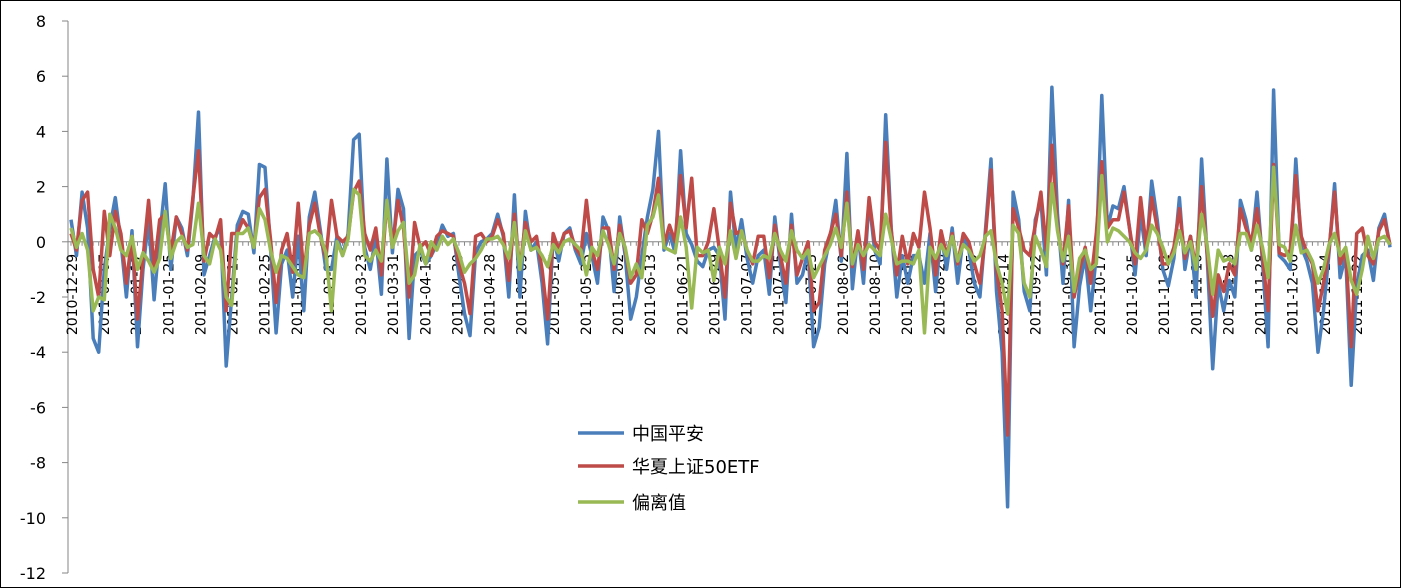 The image size is (1401, 588). Describe the element at coordinates (38, 352) in the screenshot. I see `y-tick-label: -4` at that location.